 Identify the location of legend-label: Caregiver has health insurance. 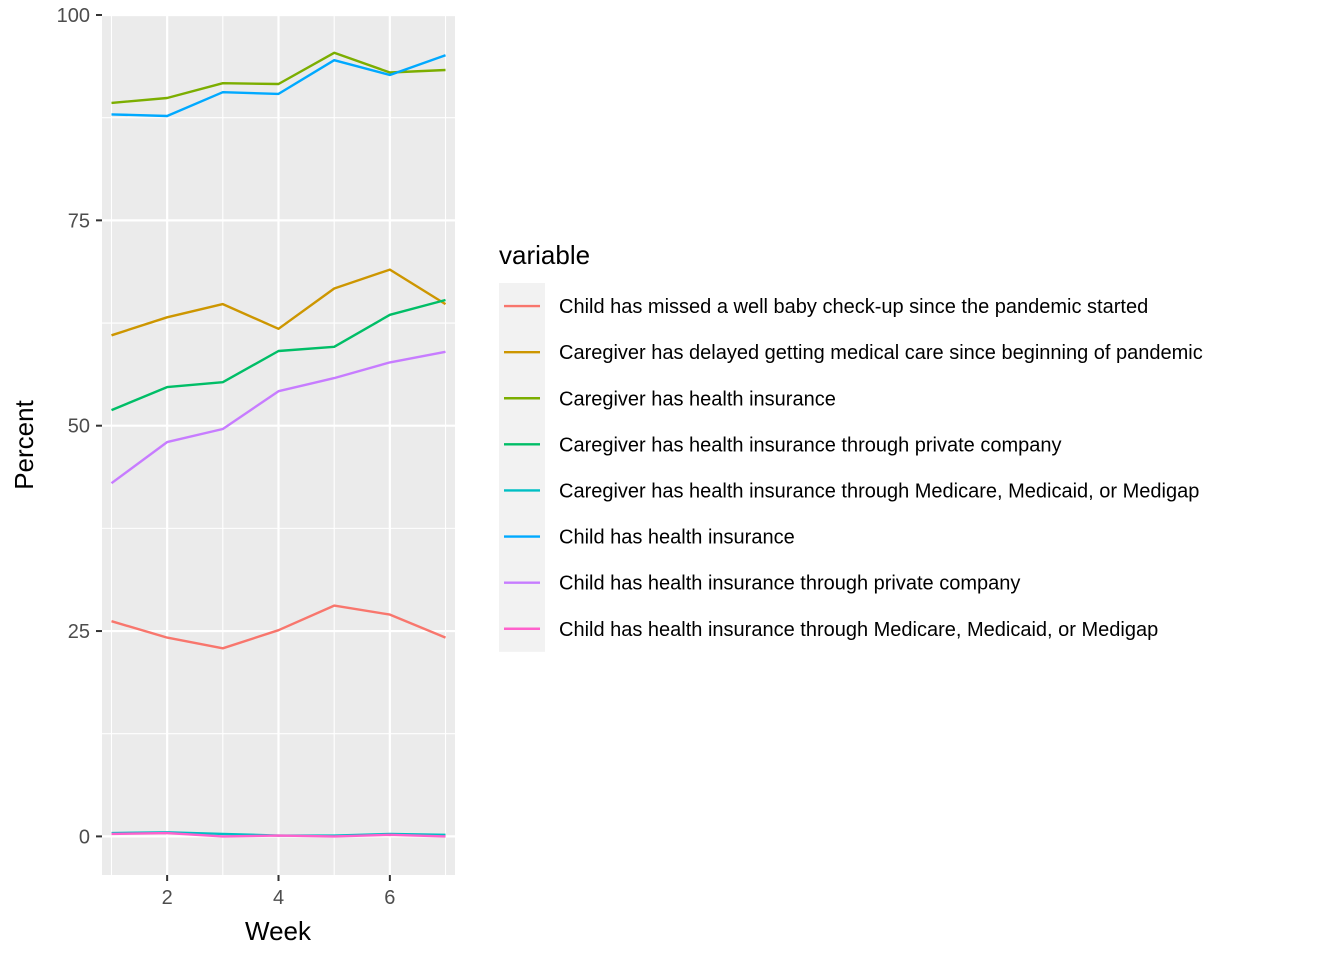
(697, 399).